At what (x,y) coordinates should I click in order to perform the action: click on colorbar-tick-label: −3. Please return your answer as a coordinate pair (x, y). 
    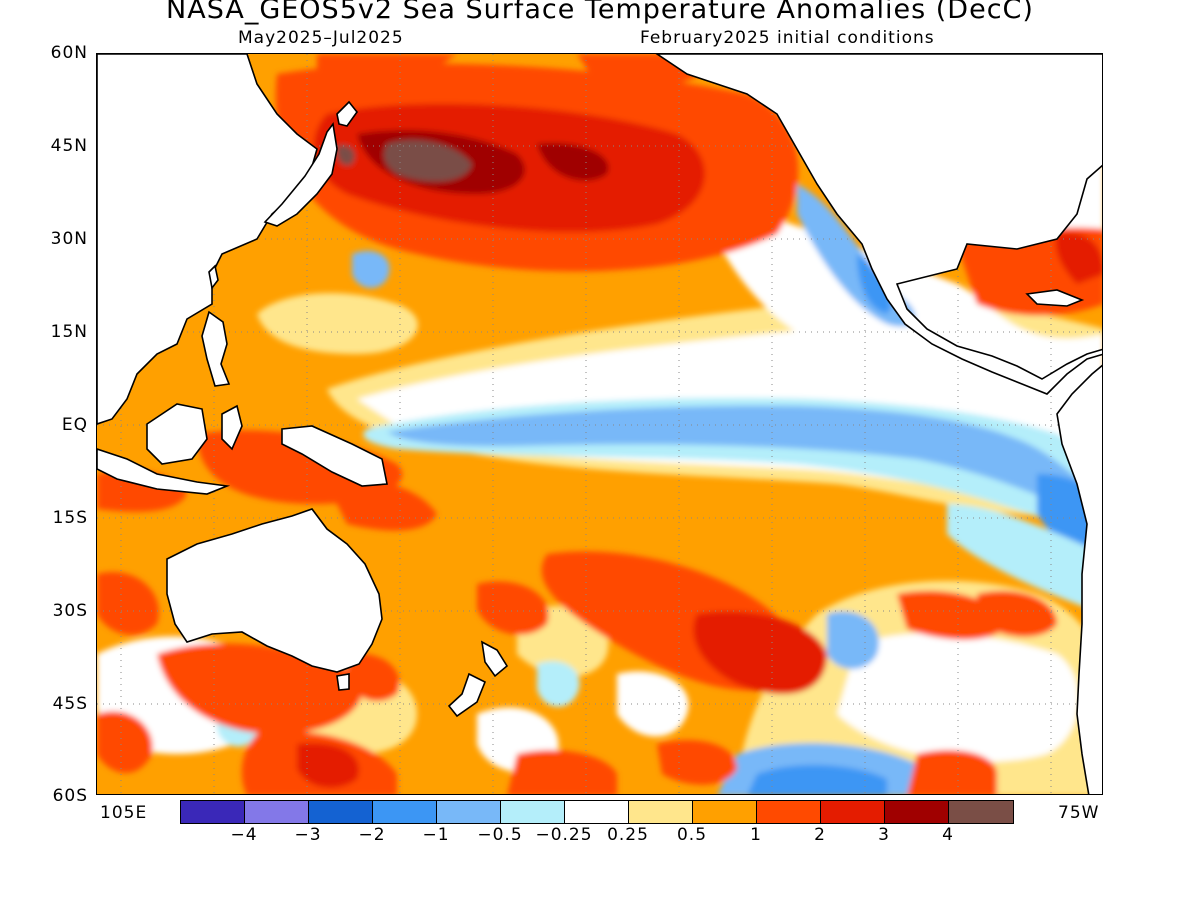
    Looking at the image, I should click on (308, 835).